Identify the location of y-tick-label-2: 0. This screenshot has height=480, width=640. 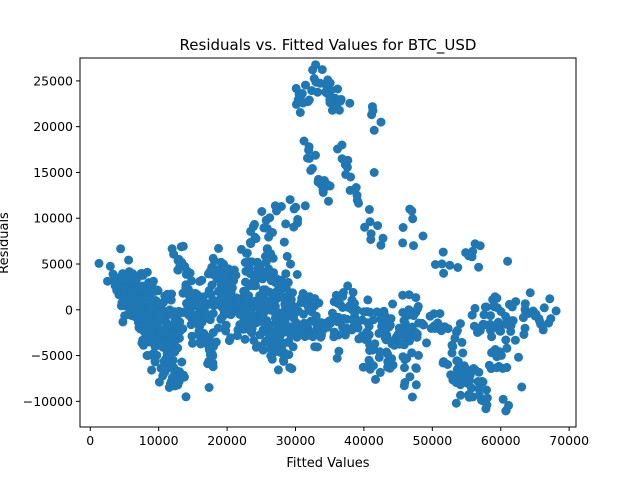
(69, 309).